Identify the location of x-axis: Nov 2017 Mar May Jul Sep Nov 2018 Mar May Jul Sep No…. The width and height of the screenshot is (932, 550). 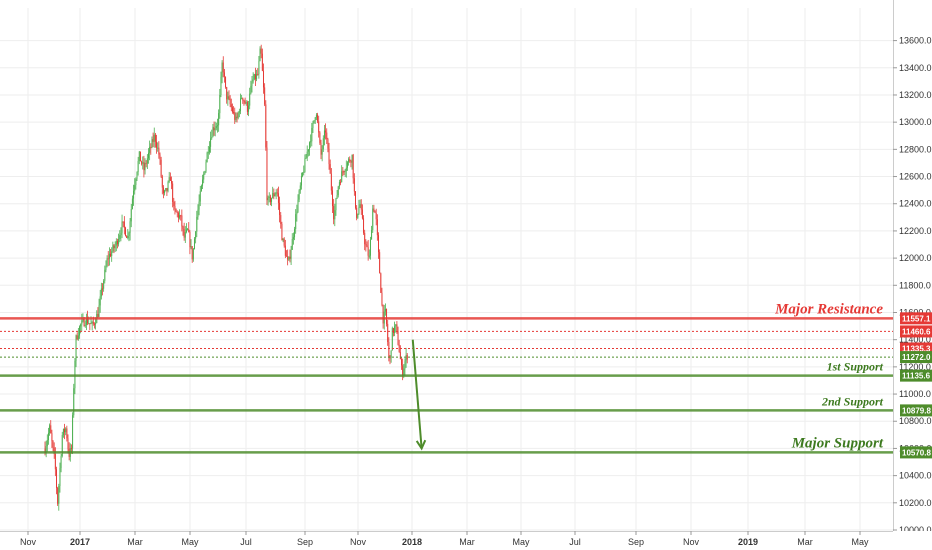
(466, 540).